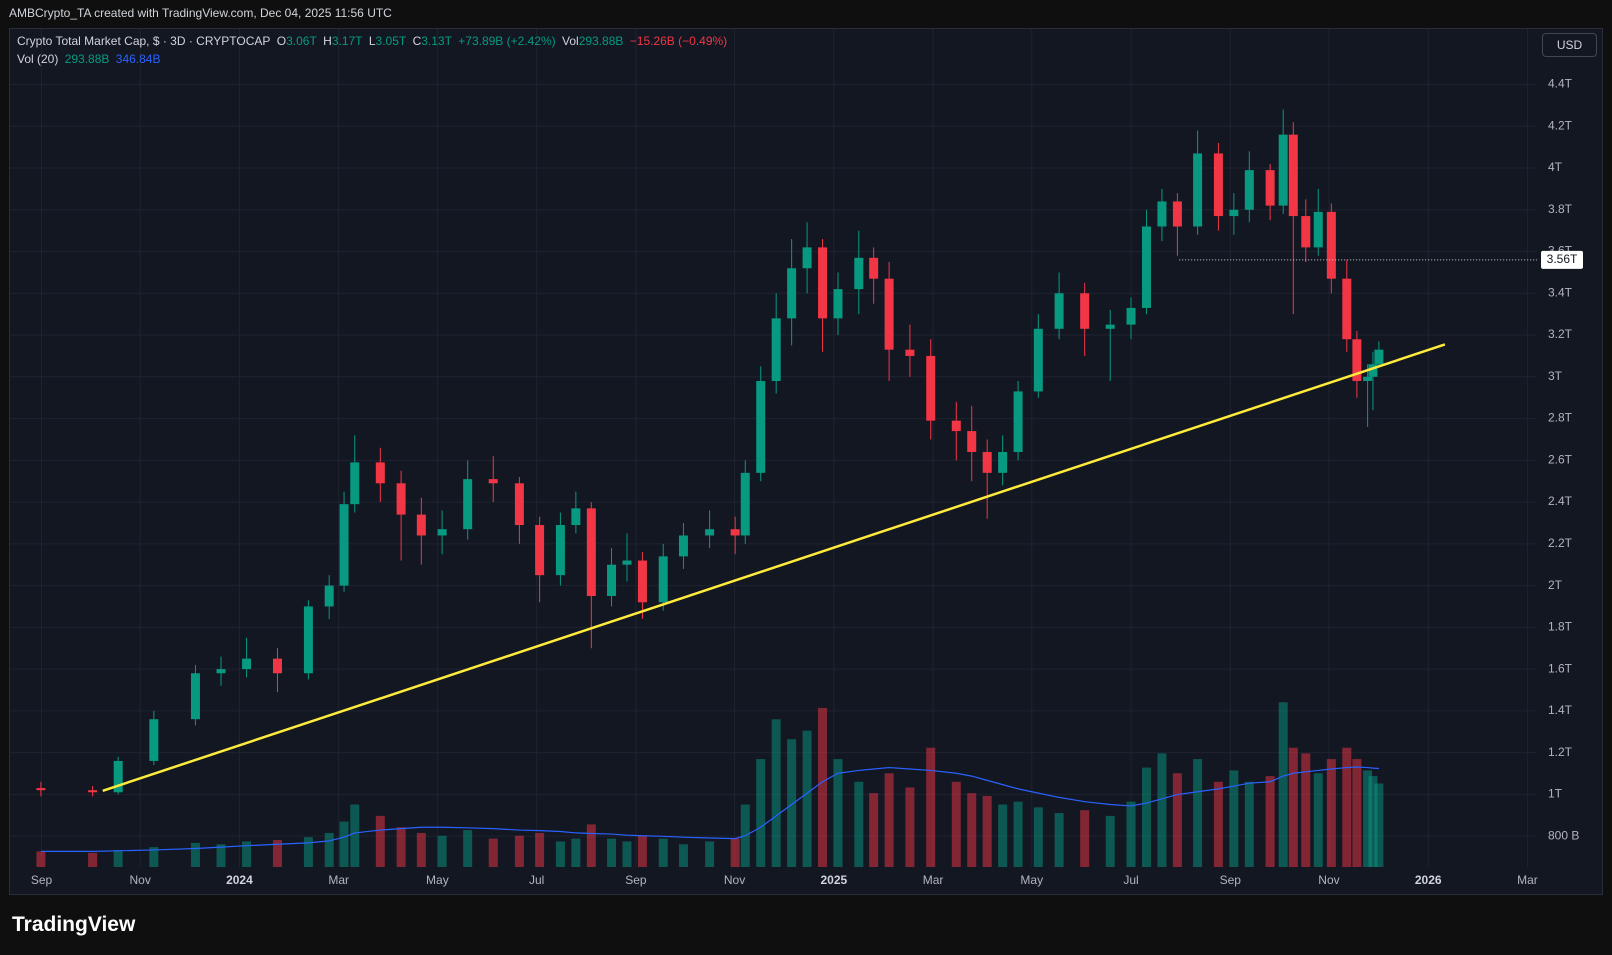  What do you see at coordinates (1555, 794) in the screenshot?
I see `y-tick-label: 1T` at bounding box center [1555, 794].